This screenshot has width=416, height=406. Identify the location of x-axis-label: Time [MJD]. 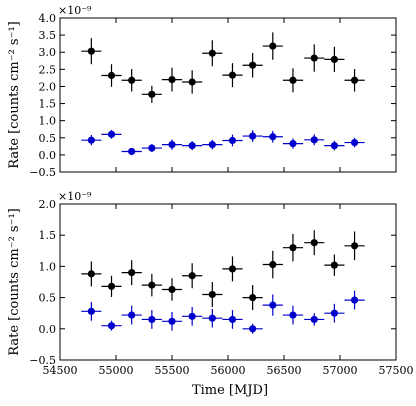
(230, 390).